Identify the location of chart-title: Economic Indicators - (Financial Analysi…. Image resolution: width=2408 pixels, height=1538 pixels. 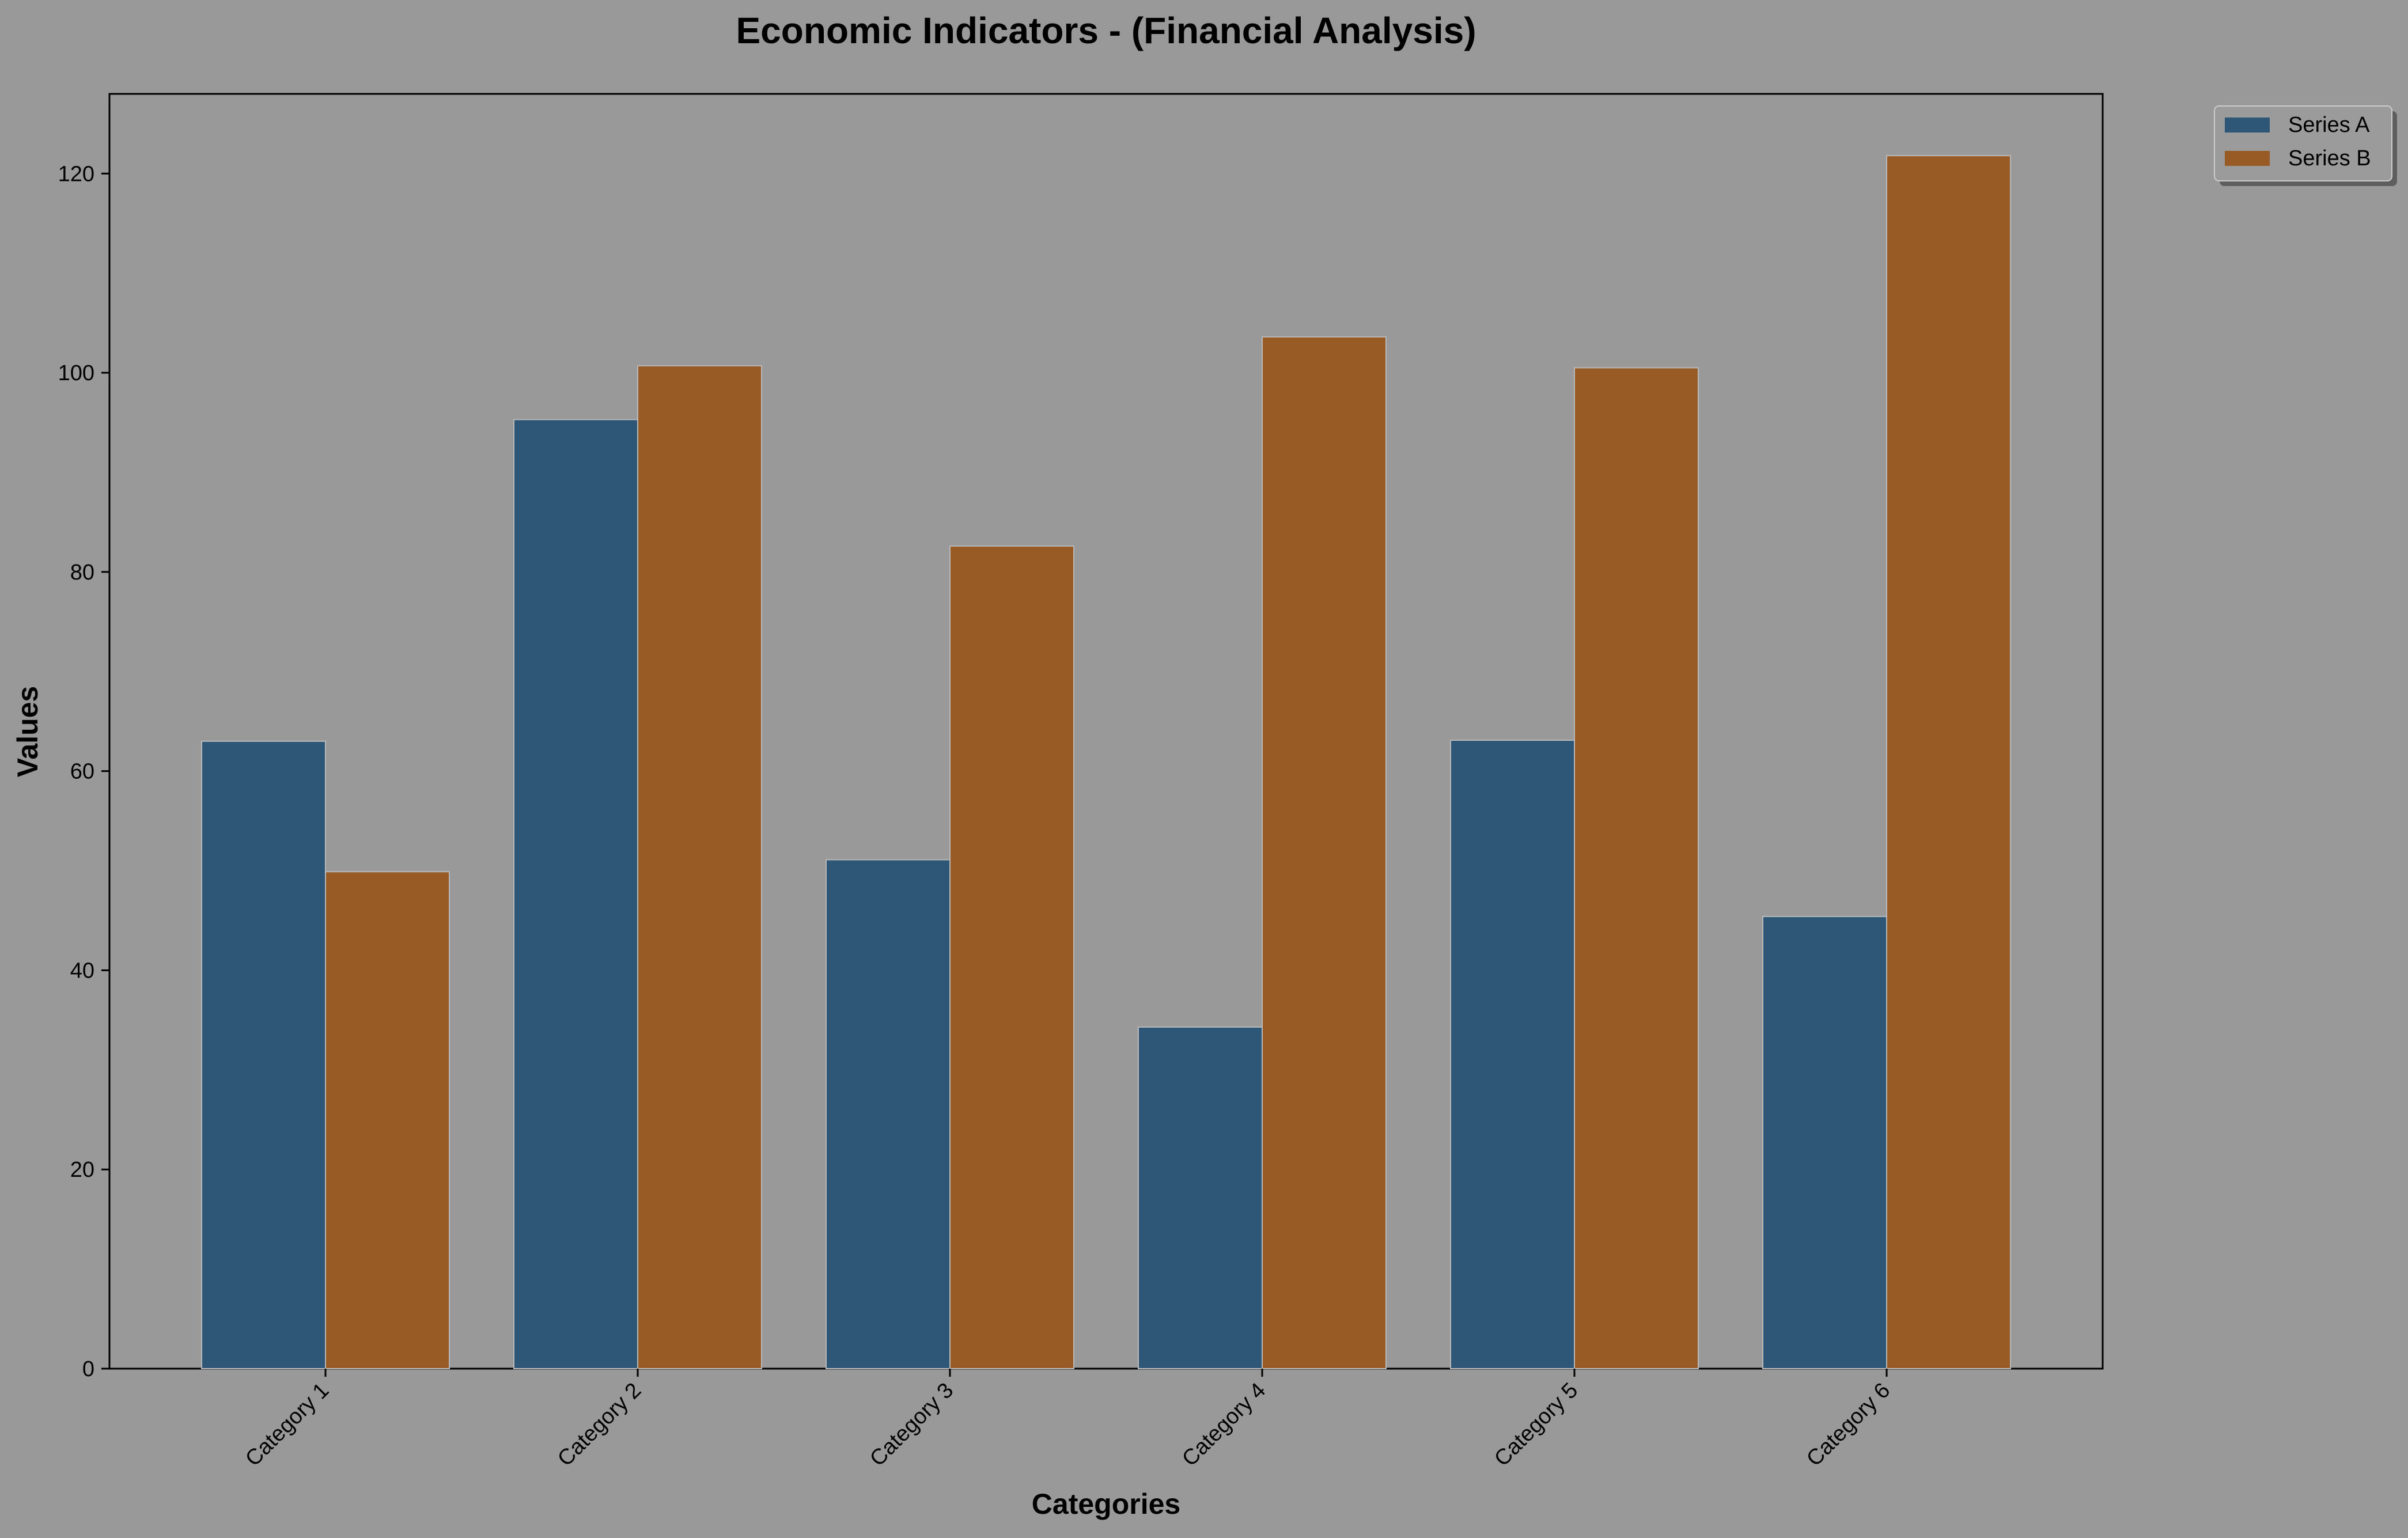
(1106, 30).